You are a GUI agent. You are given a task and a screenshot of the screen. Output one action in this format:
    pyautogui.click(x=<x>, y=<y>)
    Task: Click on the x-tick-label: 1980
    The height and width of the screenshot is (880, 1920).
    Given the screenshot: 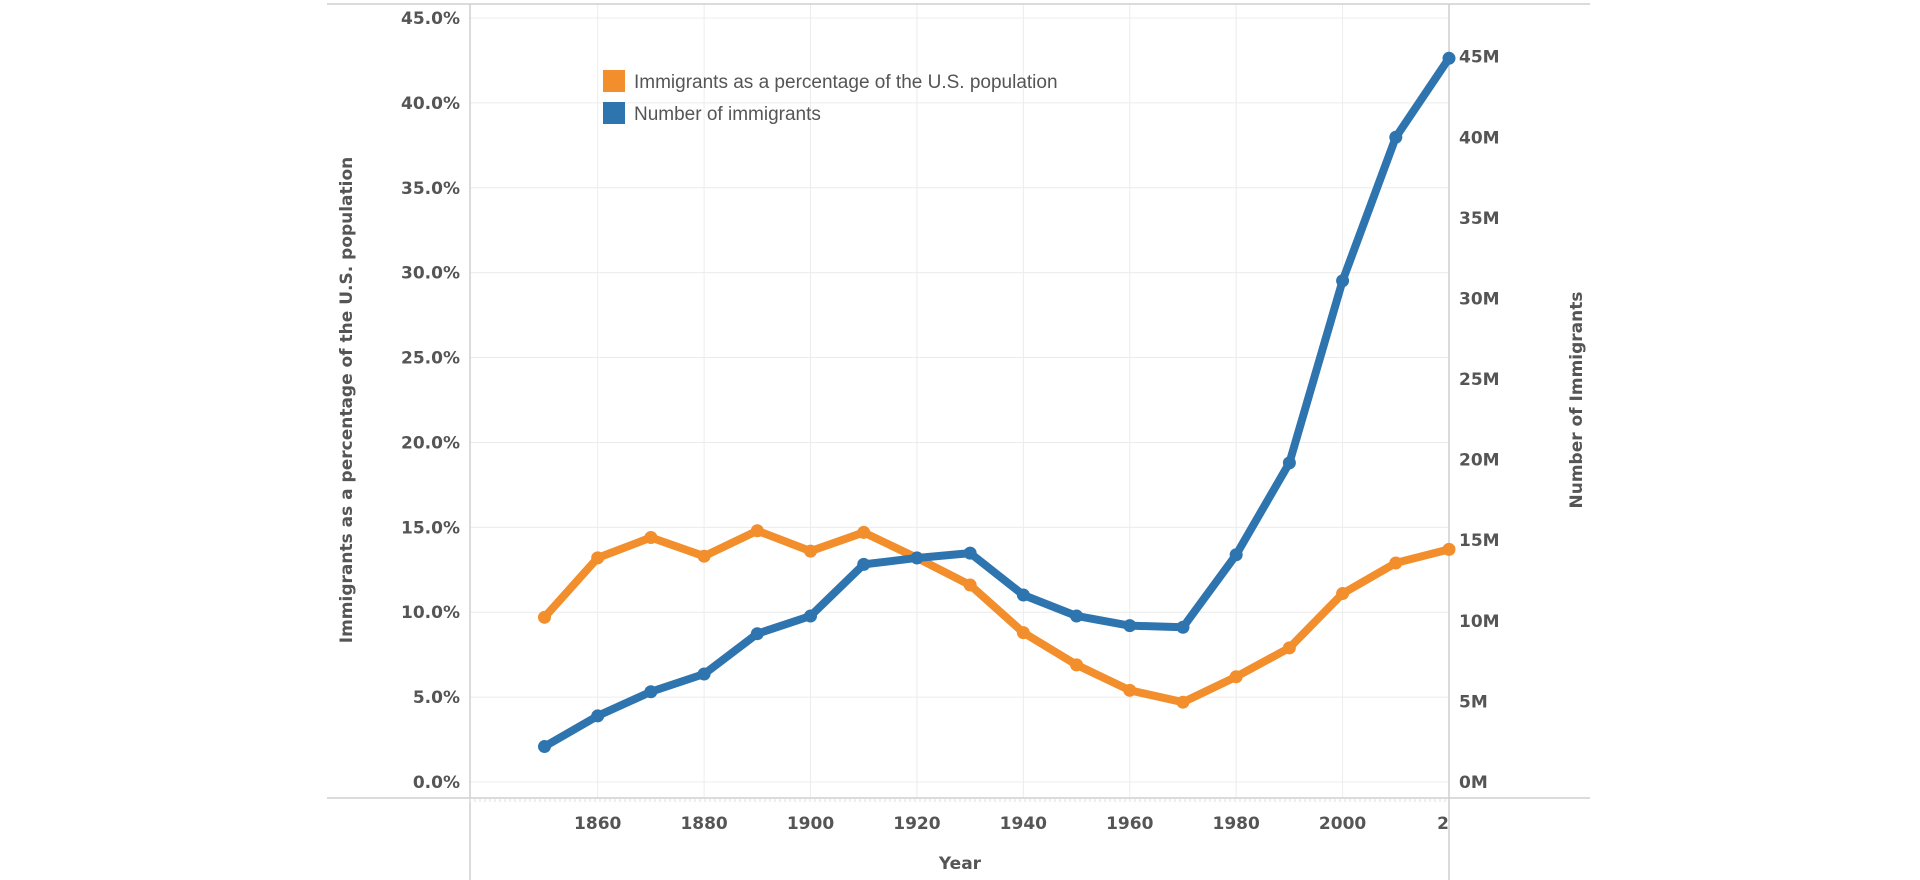 What is the action you would take?
    pyautogui.click(x=1236, y=824)
    